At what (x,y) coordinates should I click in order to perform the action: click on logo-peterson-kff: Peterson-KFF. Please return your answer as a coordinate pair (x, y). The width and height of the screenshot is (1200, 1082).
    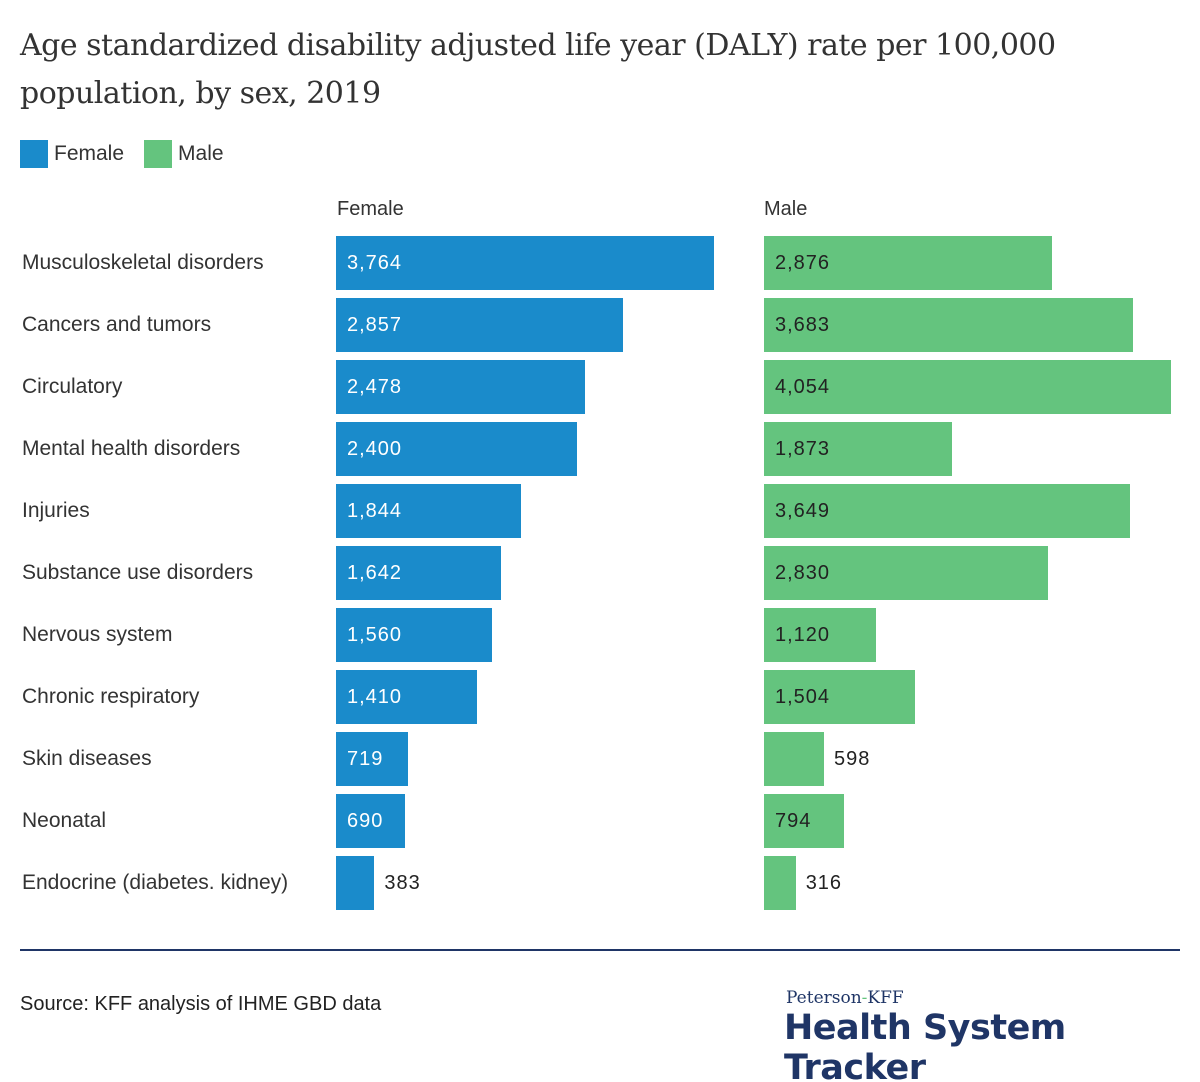
    Looking at the image, I should click on (845, 998).